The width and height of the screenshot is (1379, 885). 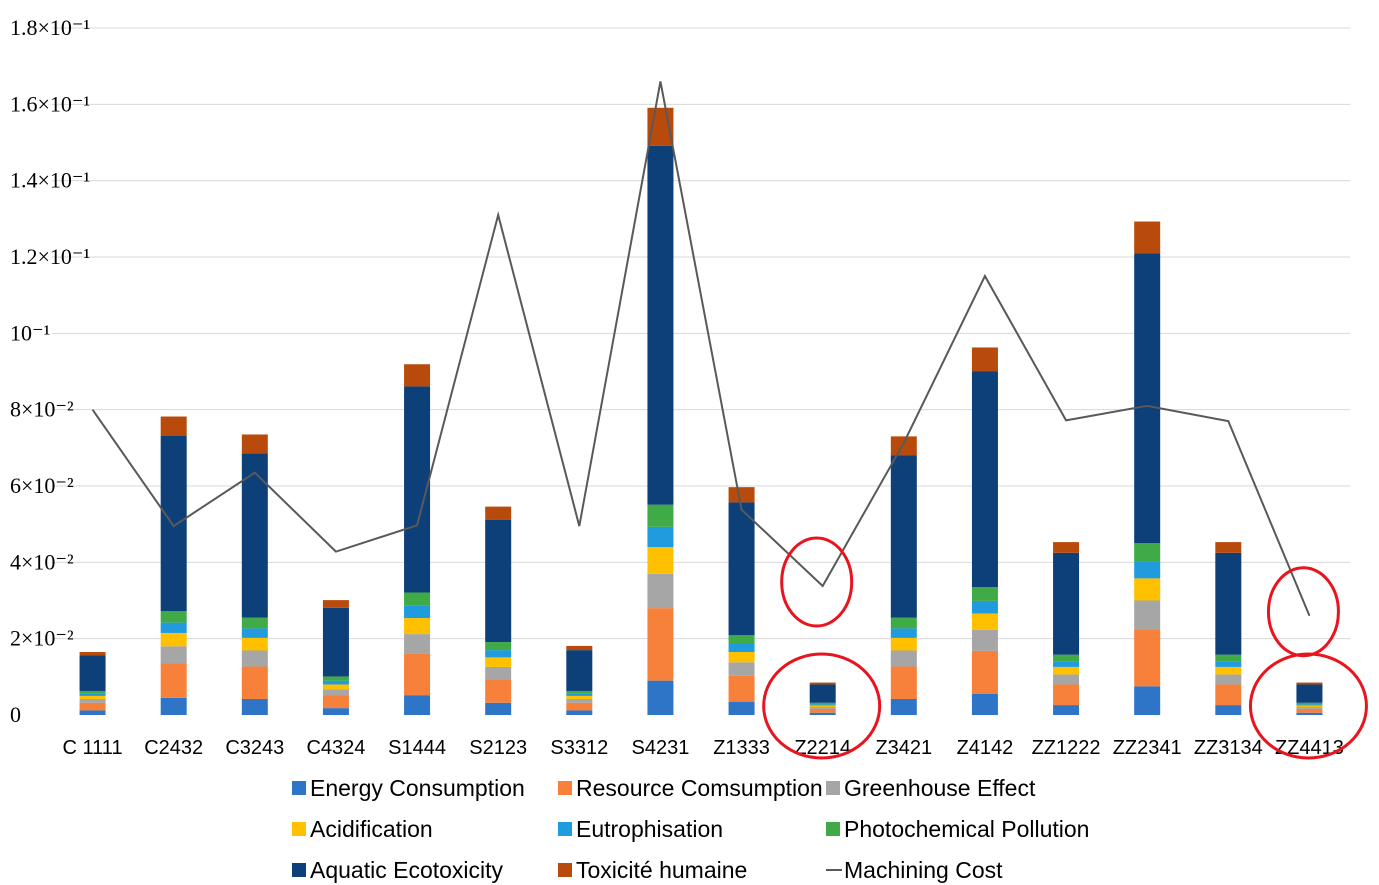 I want to click on x-tick-label: ZZ1222, so click(x=1066, y=748).